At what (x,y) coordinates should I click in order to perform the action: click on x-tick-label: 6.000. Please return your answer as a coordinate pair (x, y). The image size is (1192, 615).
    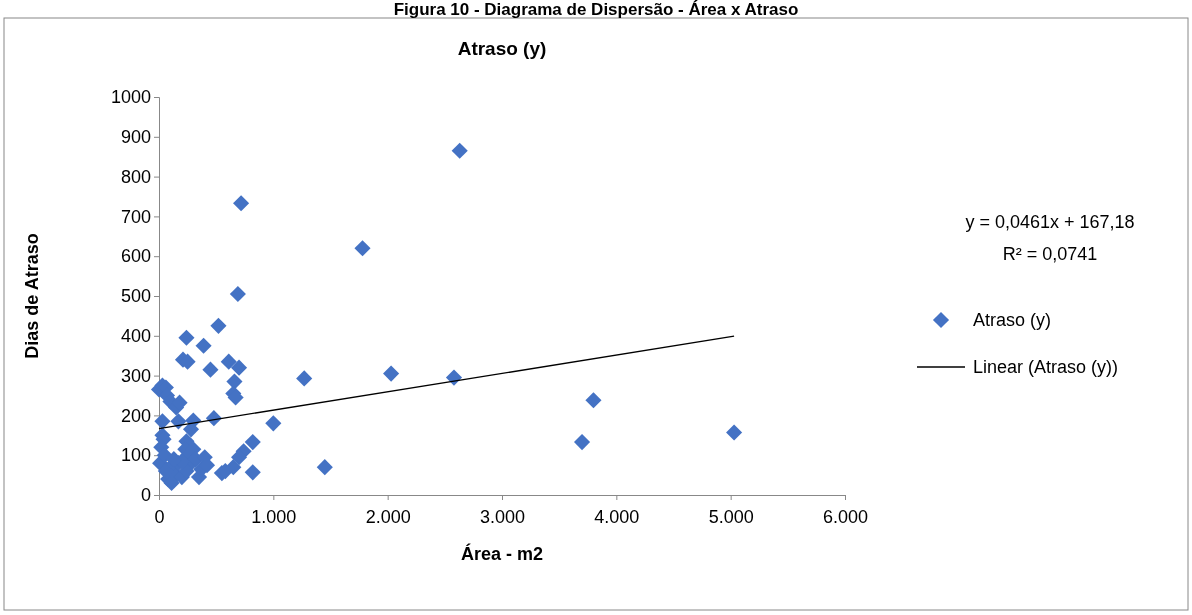
    Looking at the image, I should click on (845, 516).